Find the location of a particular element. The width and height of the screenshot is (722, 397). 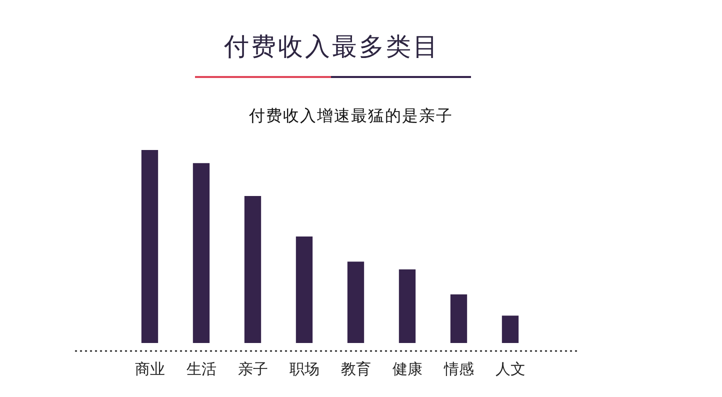

x-tick-label: 职场 is located at coordinates (304, 369).